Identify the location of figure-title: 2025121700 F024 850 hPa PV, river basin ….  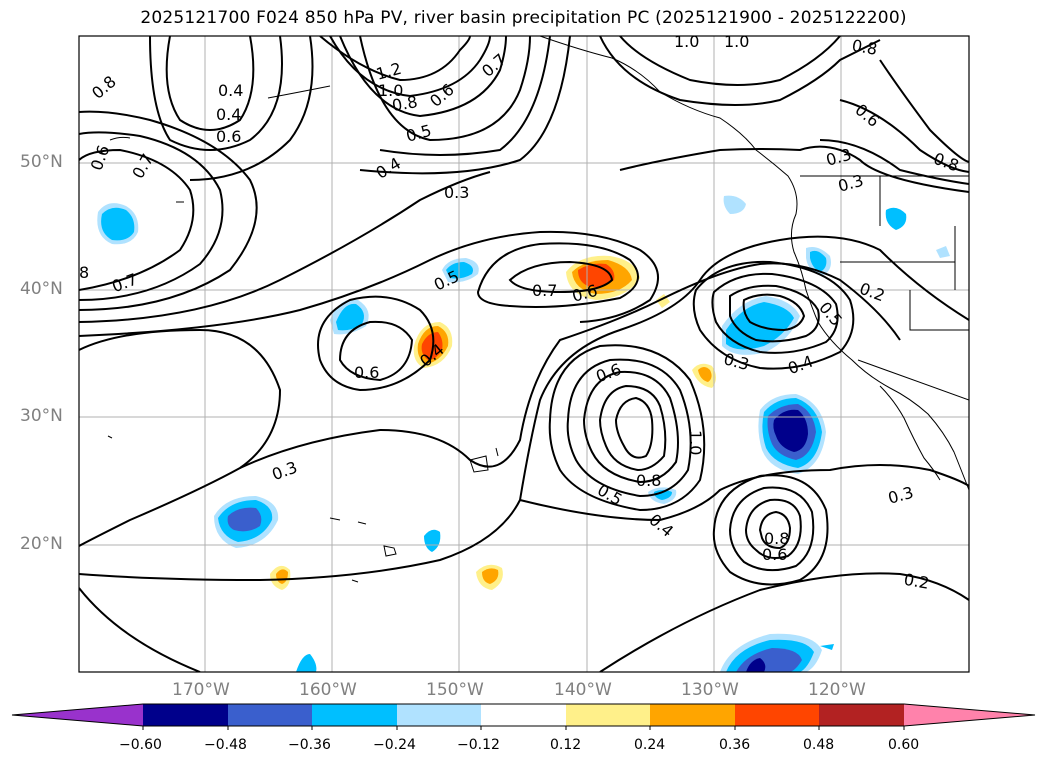
(523, 18).